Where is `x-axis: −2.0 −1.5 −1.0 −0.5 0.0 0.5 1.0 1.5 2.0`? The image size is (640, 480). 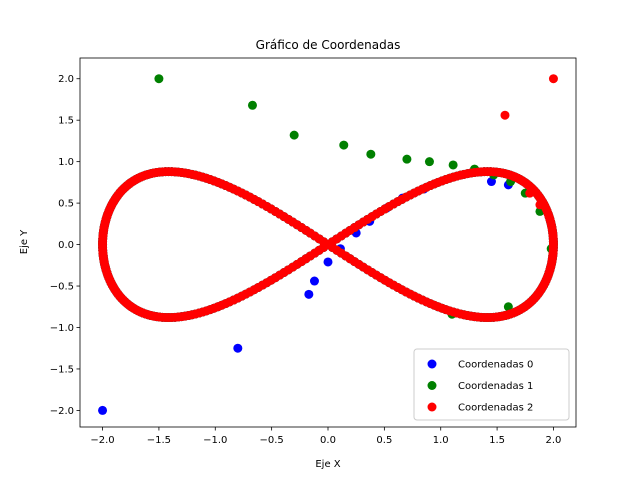
x-axis: −2.0 −1.5 −1.0 −0.5 0.0 0.5 1.0 1.5 2.0 is located at coordinates (325, 436).